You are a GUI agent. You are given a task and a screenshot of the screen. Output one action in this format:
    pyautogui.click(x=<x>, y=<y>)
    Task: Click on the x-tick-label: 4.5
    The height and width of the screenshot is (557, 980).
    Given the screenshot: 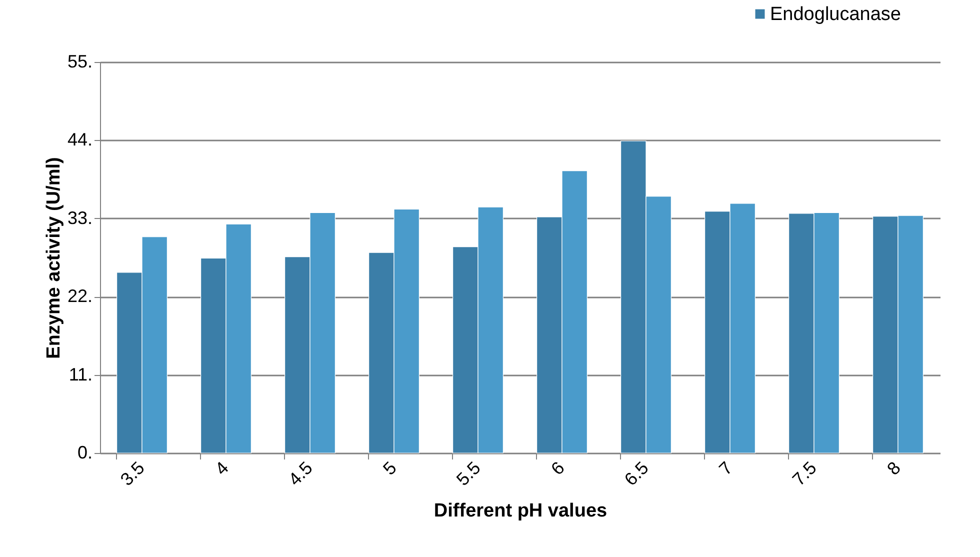 What is the action you would take?
    pyautogui.click(x=300, y=474)
    